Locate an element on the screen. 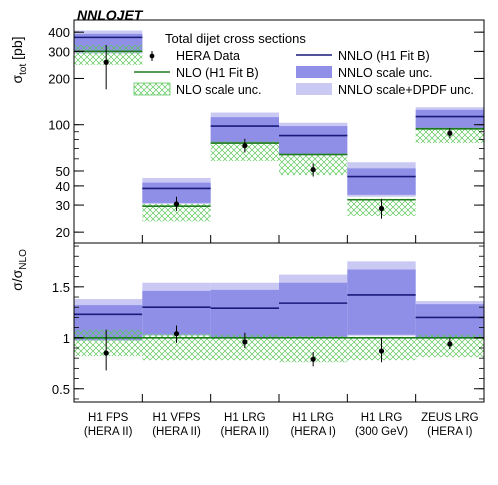 Image resolution: width=498 pixels, height=485 pixels. y-tick-label: 400 is located at coordinates (59, 32).